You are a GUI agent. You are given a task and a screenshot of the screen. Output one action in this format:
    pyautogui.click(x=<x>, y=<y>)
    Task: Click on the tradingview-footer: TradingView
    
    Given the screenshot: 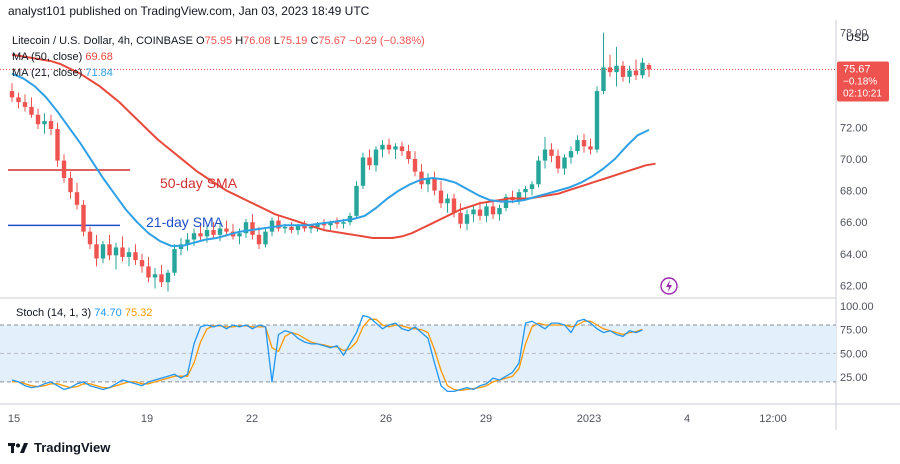 What is the action you would take?
    pyautogui.click(x=59, y=447)
    